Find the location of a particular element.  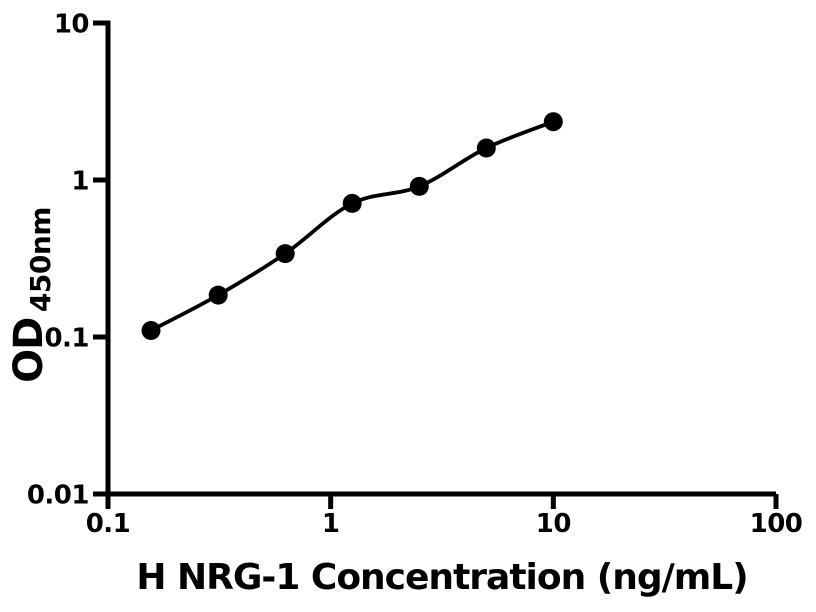

y-tick-label: 0.01 is located at coordinates (58, 496).